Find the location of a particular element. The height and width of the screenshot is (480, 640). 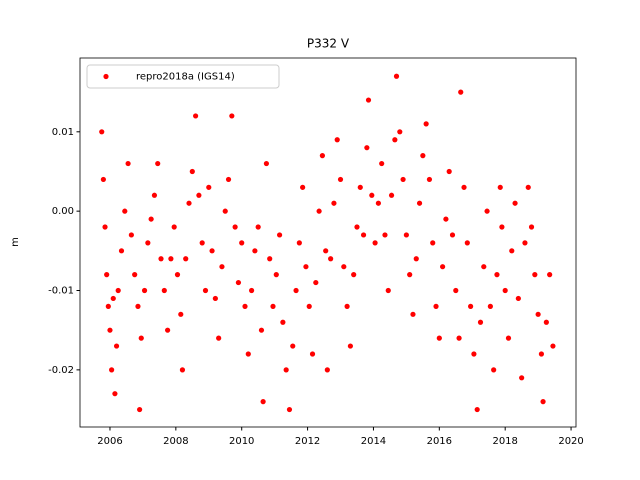

y-tick-label: -0.01 is located at coordinates (61, 291).